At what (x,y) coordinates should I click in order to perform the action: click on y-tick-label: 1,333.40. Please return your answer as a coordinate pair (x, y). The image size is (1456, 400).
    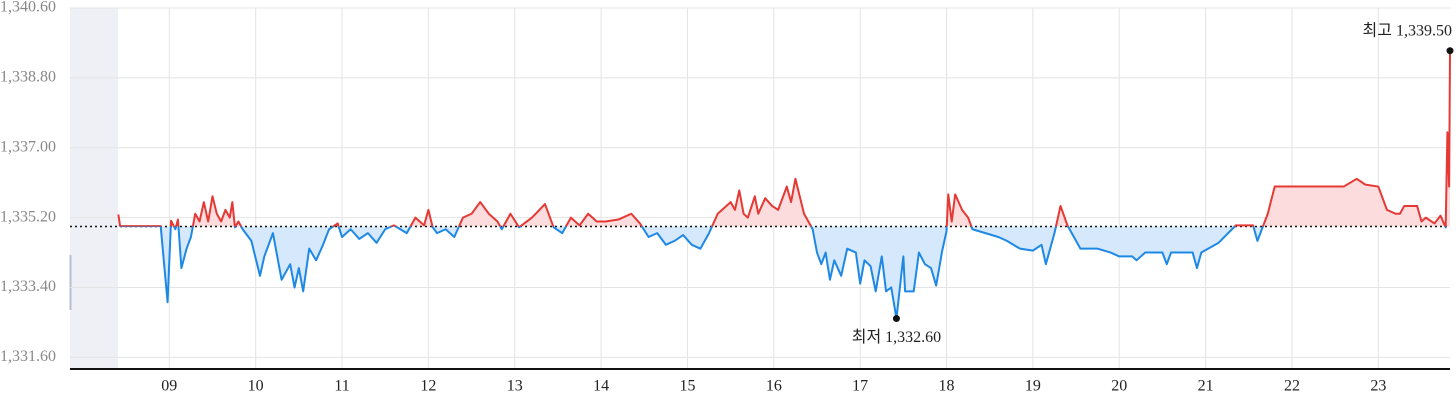
    Looking at the image, I should click on (28, 286).